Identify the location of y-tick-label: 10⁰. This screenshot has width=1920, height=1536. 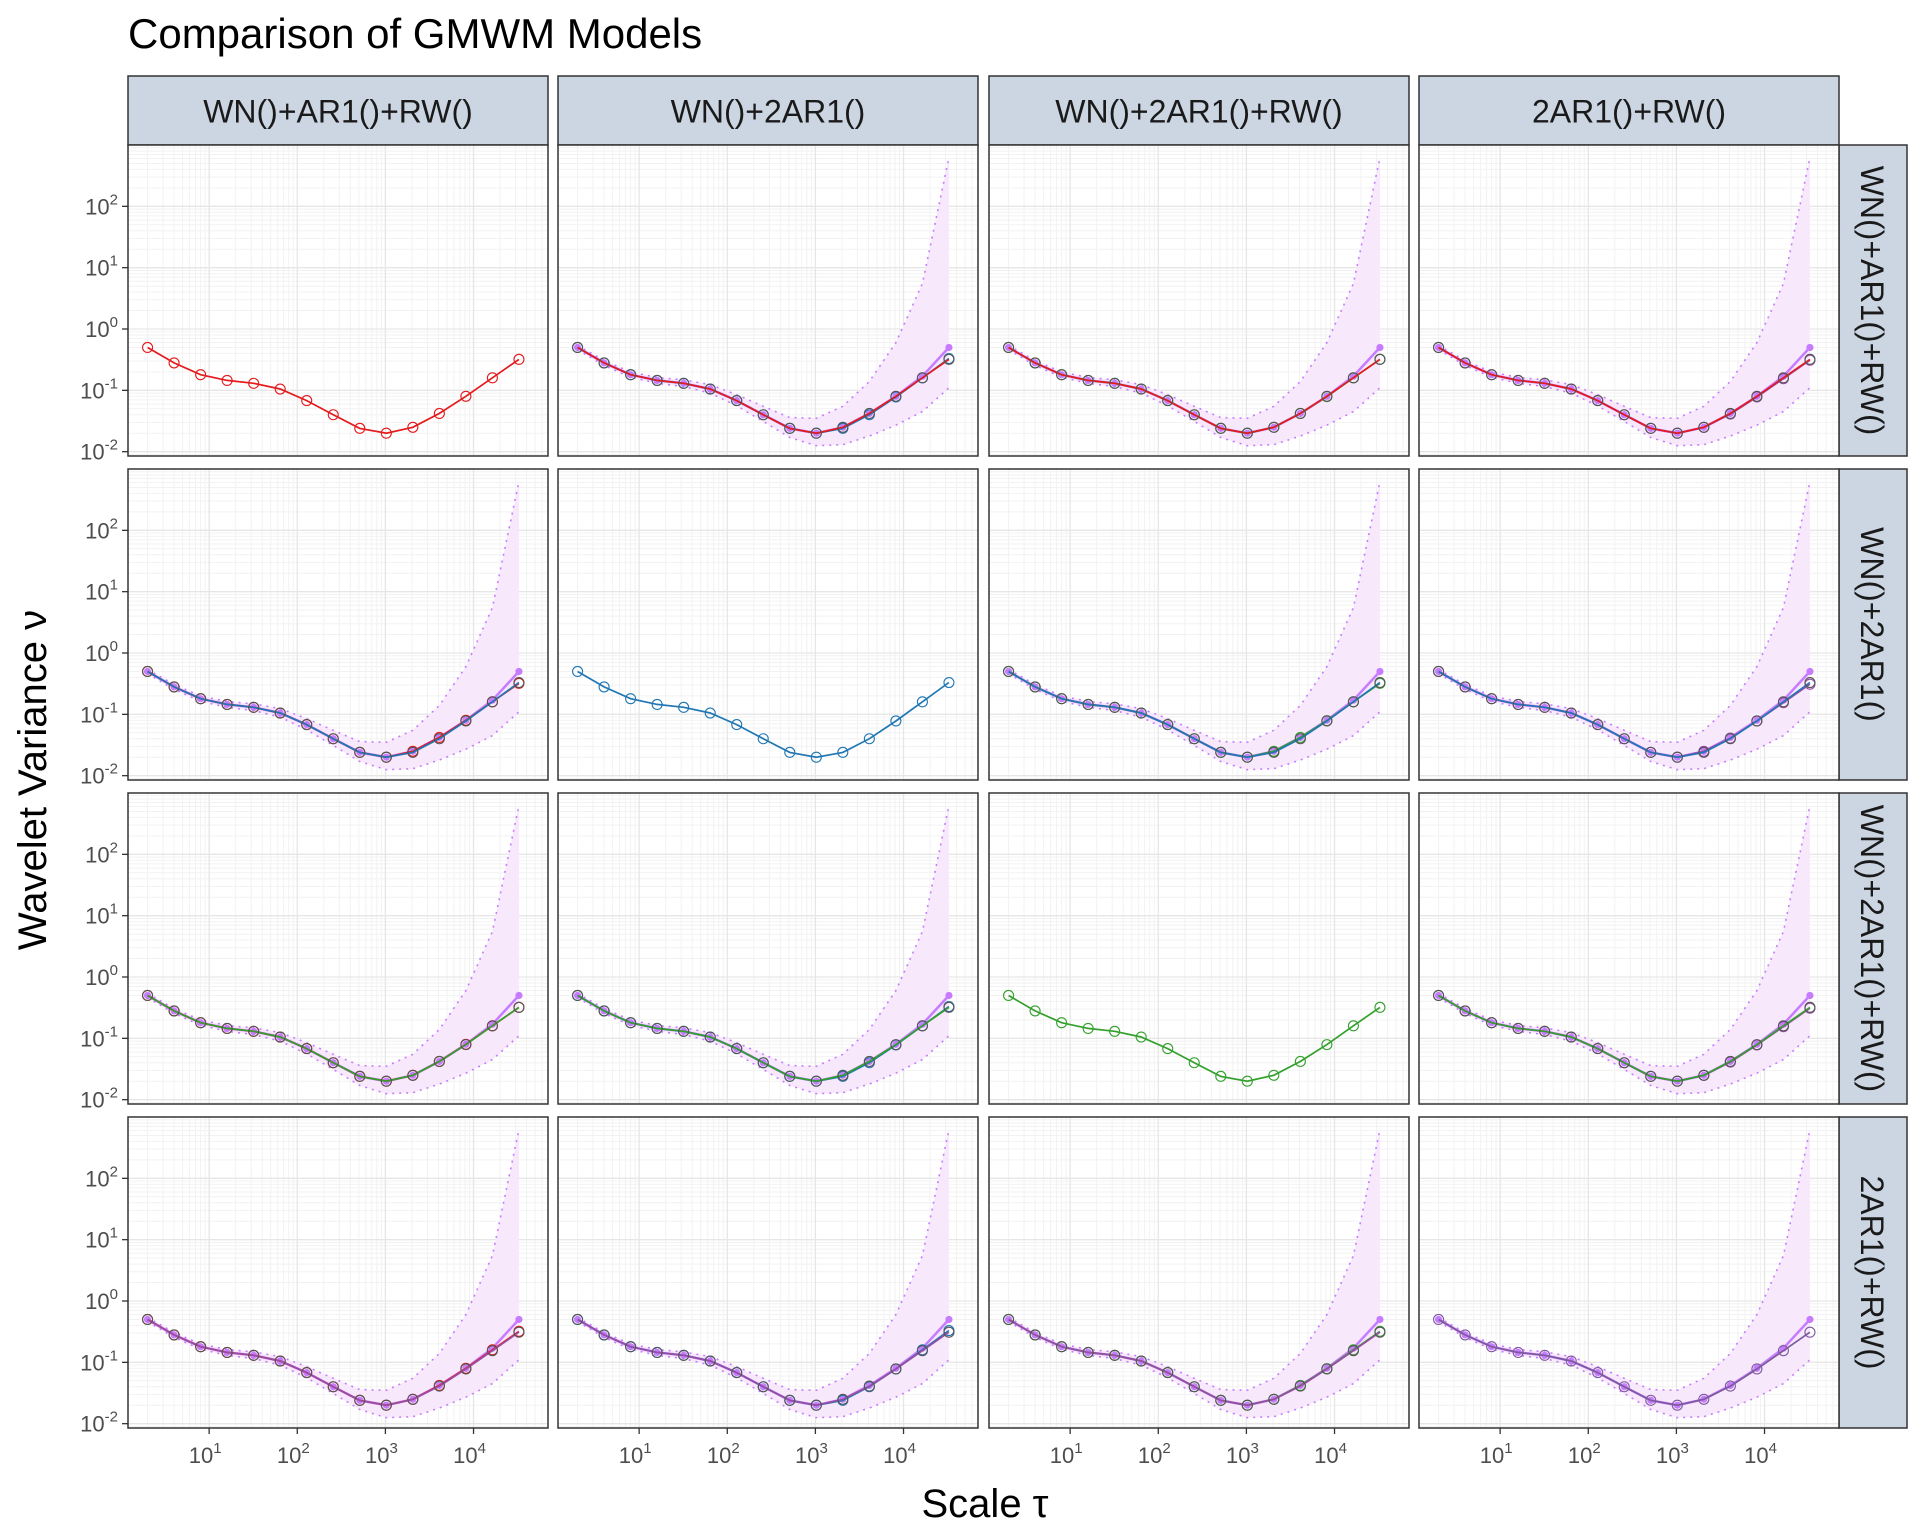
(101, 976).